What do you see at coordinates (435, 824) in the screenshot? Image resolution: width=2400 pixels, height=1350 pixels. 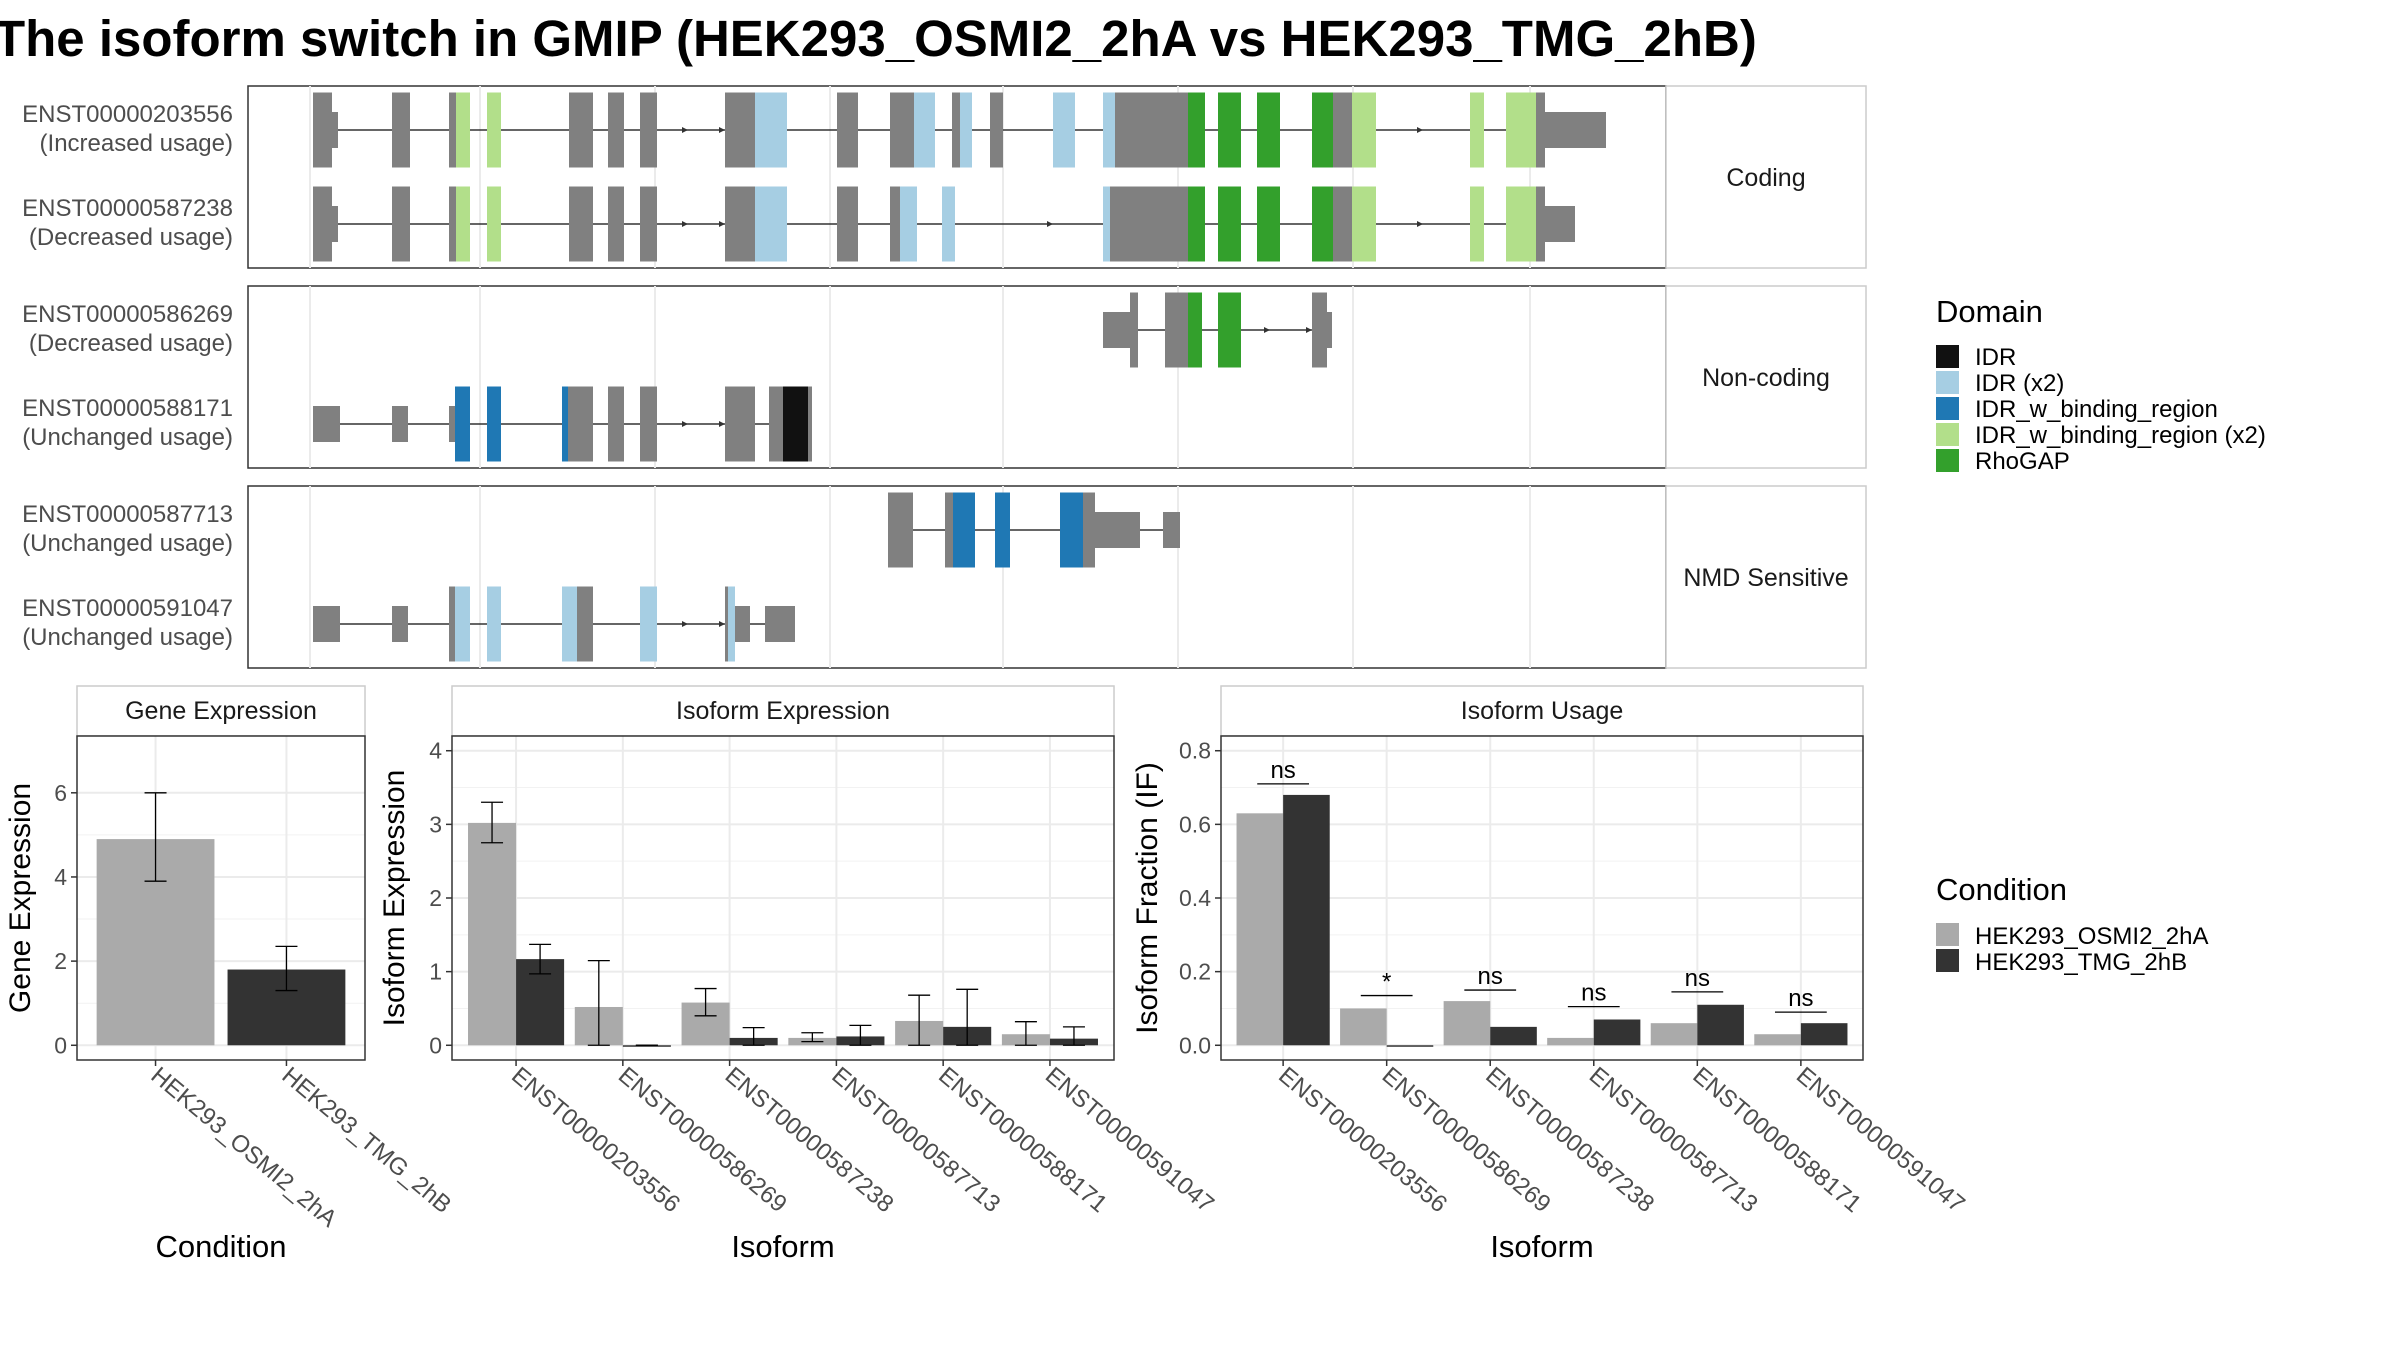 I see `y-tick-label: 3` at bounding box center [435, 824].